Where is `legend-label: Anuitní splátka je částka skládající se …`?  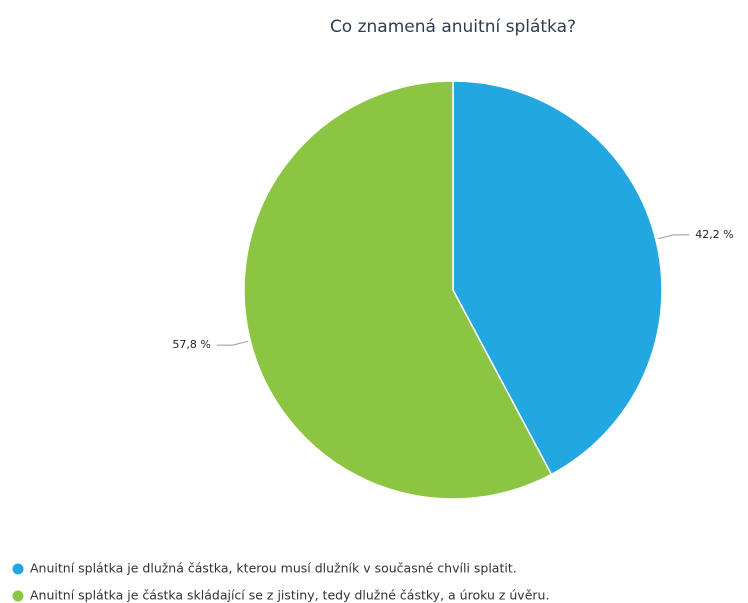
legend-label: Anuitní splátka je částka skládající se … is located at coordinates (289, 595).